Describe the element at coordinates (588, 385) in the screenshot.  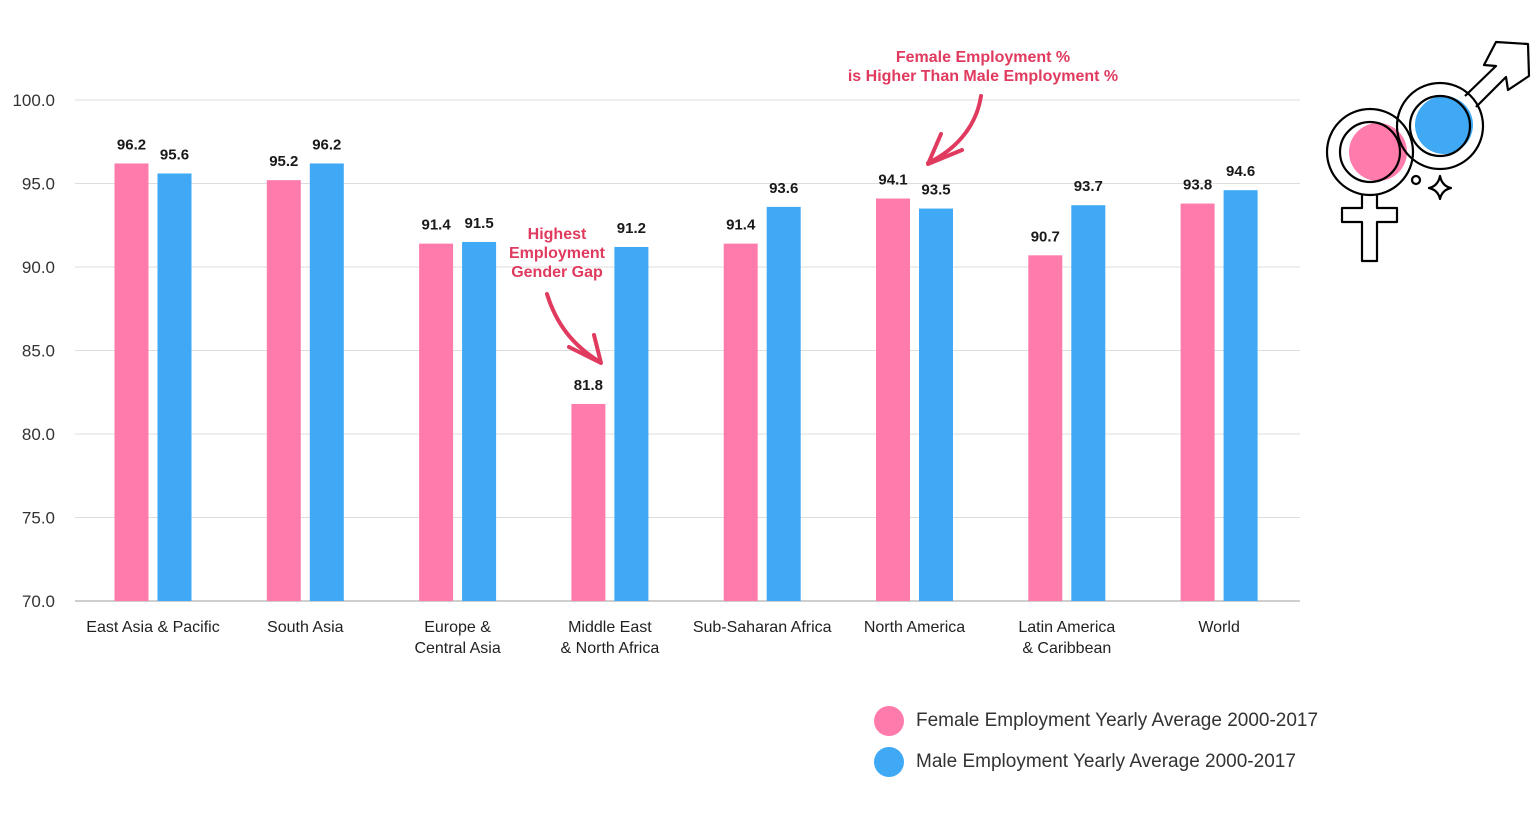
I see `data-label: 81.8` at that location.